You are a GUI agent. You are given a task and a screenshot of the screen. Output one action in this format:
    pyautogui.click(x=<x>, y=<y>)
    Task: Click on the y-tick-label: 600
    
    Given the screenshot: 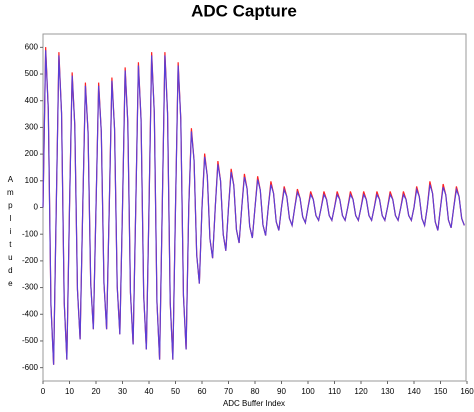 What is the action you would take?
    pyautogui.click(x=32, y=46)
    